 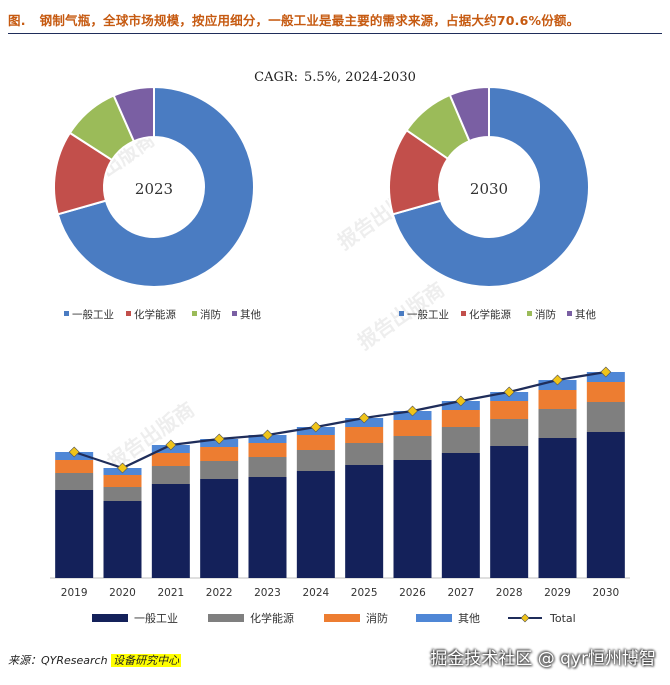 I want to click on x-tick-label: 2030, so click(x=605, y=593).